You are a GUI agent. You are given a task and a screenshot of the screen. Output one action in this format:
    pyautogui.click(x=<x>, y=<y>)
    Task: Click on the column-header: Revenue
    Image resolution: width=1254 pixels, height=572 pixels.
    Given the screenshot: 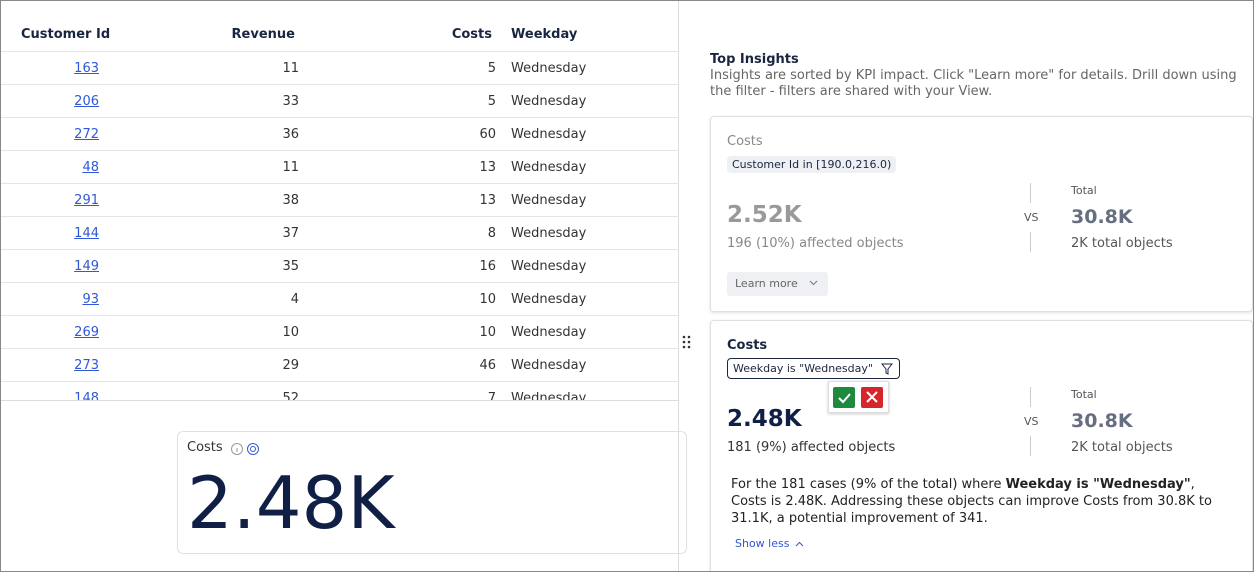 What is the action you would take?
    pyautogui.click(x=263, y=34)
    